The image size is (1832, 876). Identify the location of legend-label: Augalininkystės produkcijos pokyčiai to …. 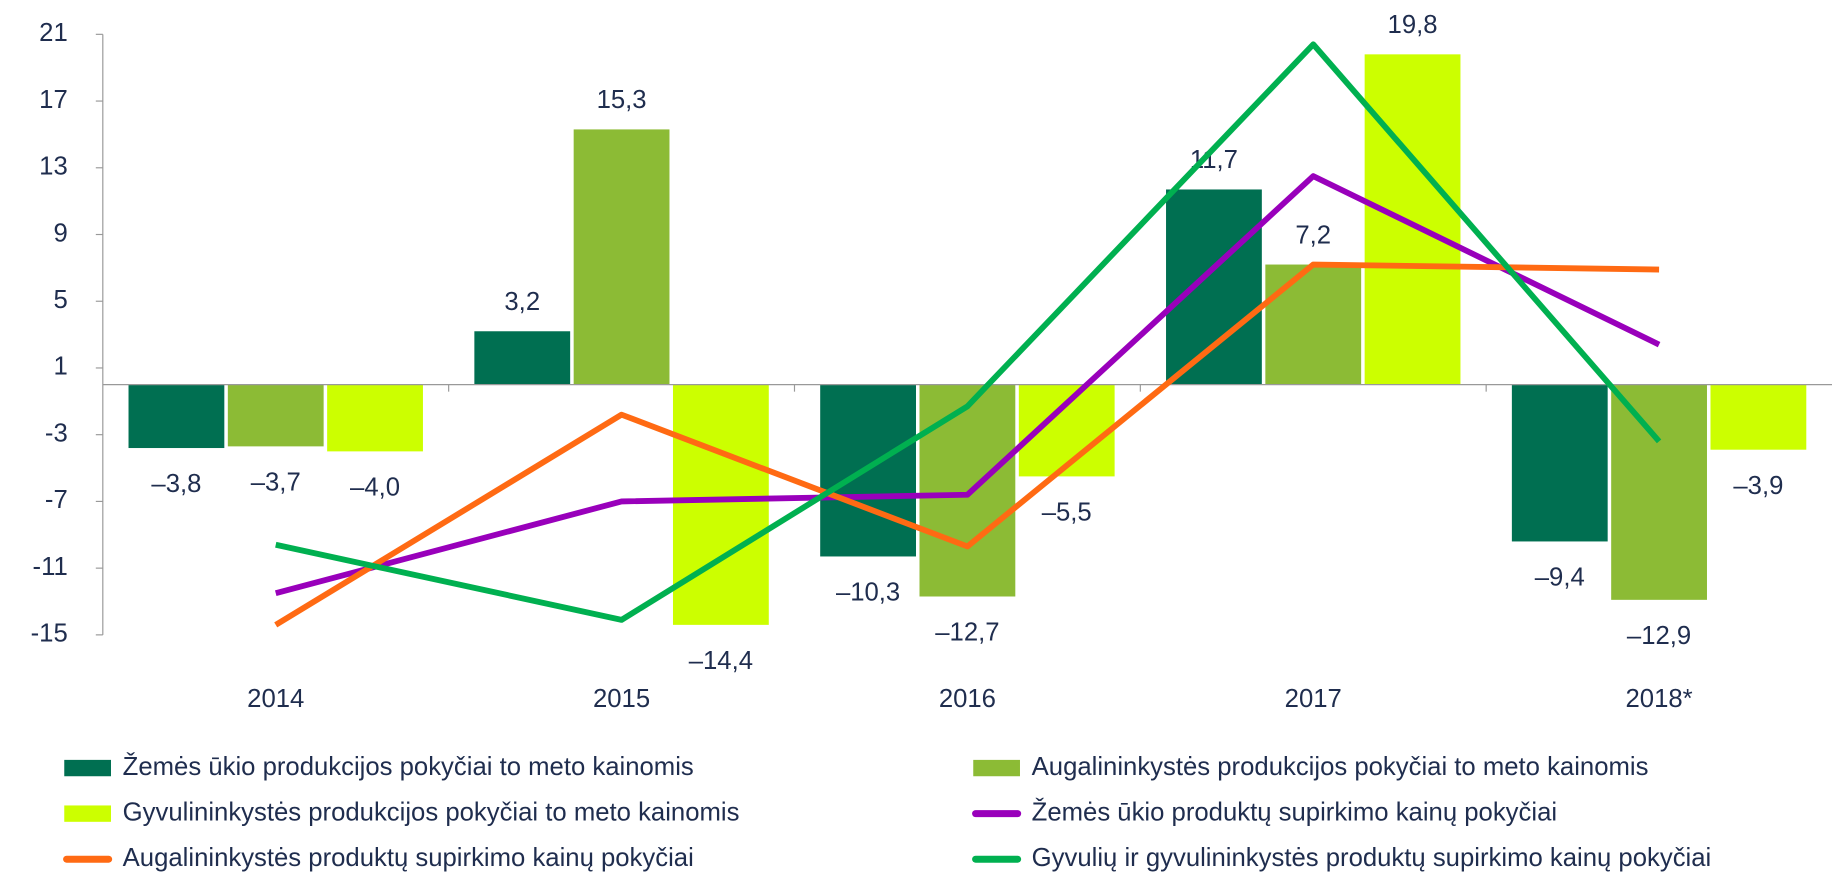
(1340, 767).